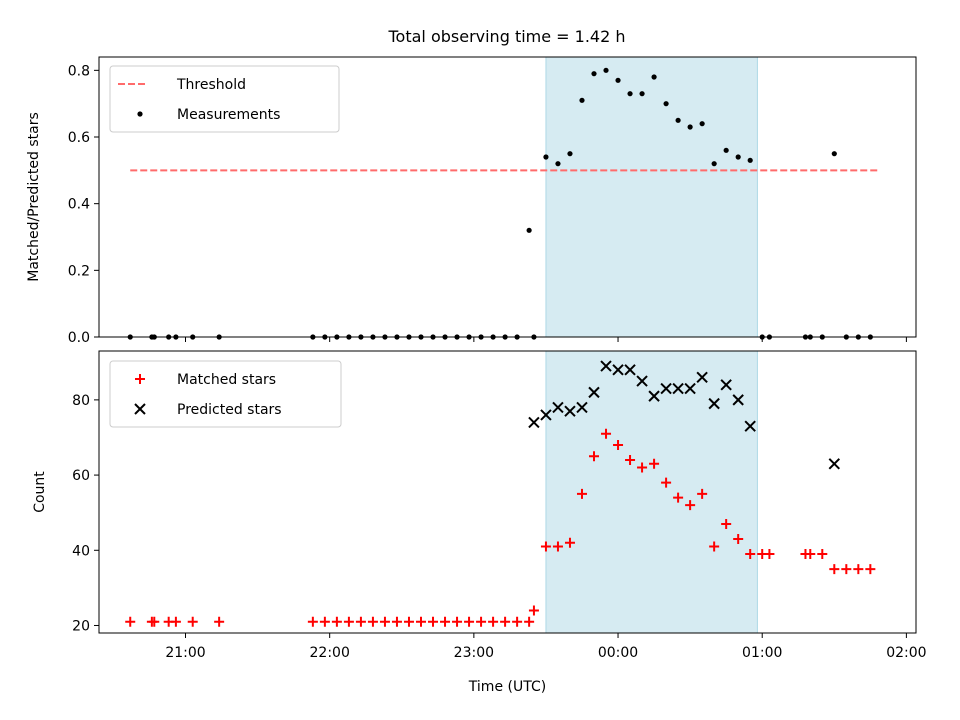 Image resolution: width=960 pixels, height=720 pixels. I want to click on legend-label: Threshold, so click(211, 85).